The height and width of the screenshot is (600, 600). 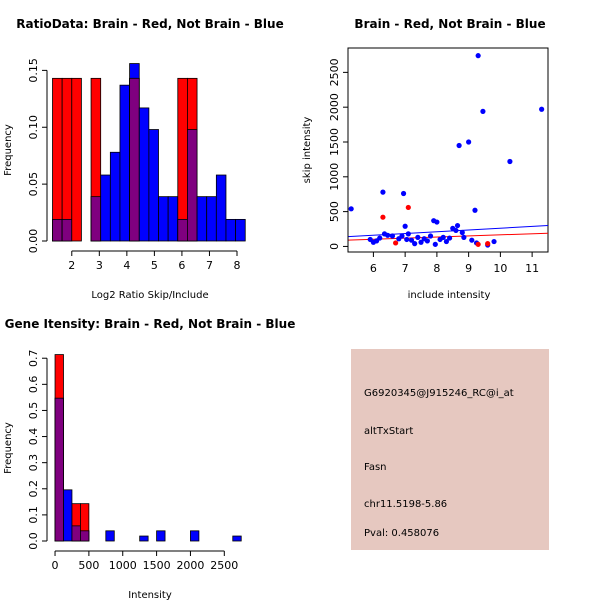 I want to click on event-type: altTxStart, so click(x=388, y=431).